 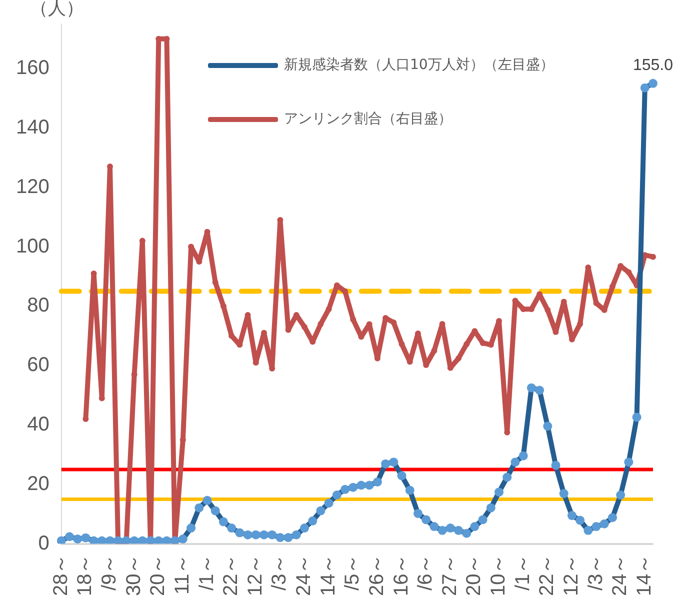 What do you see at coordinates (33, 246) in the screenshot?
I see `y-tick-label: 100` at bounding box center [33, 246].